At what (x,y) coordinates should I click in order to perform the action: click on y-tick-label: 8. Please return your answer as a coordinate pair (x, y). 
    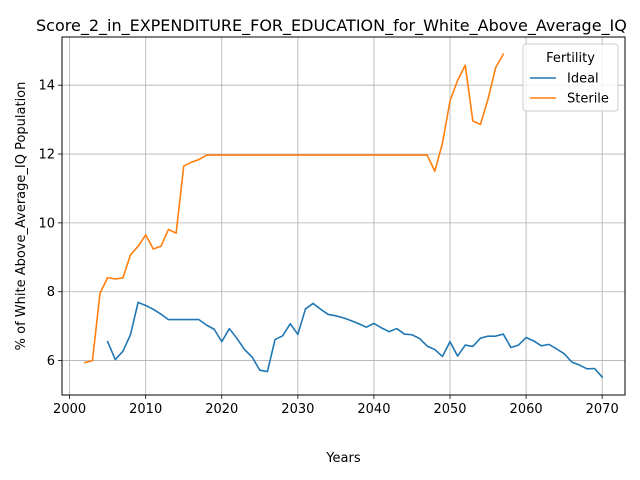
    Looking at the image, I should click on (51, 292).